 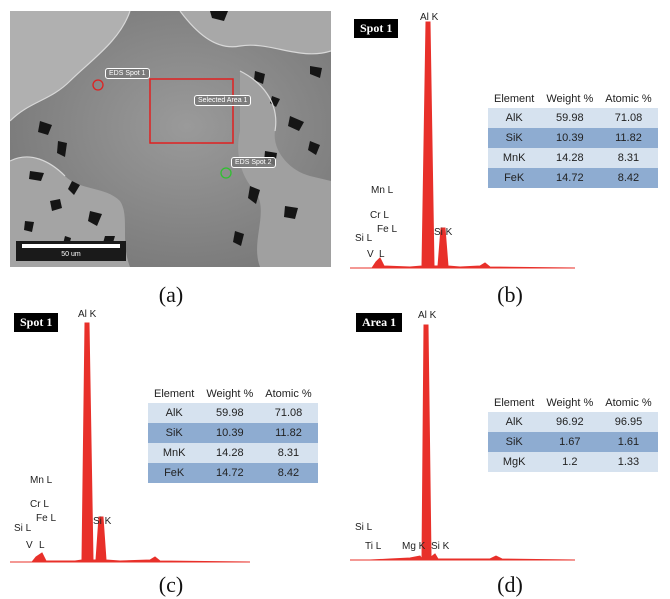 I want to click on eds-spot-2-label: EDS Spot 2, so click(x=253, y=162).